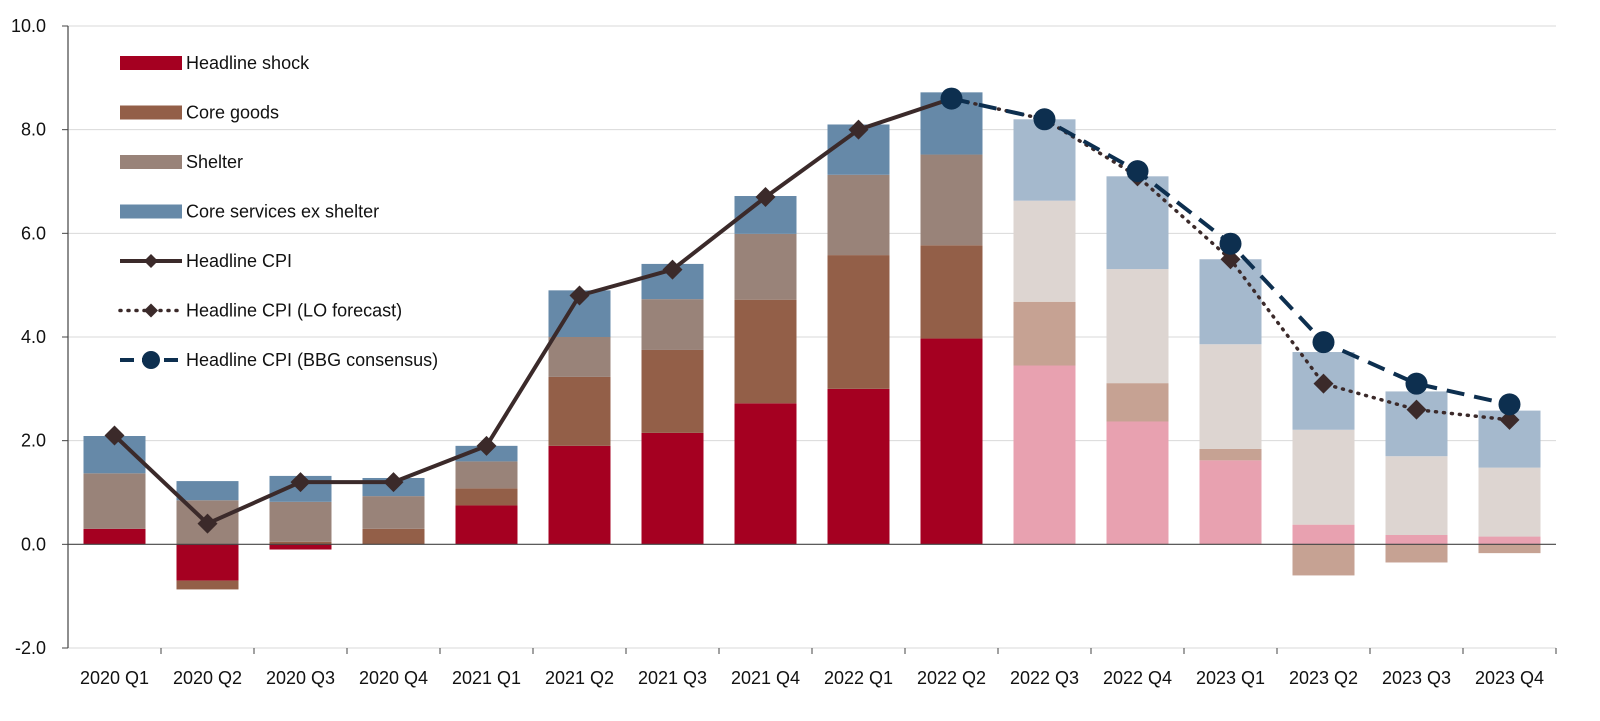 Image resolution: width=1600 pixels, height=721 pixels. What do you see at coordinates (1137, 678) in the screenshot?
I see `x-tick-label: 2022 Q4` at bounding box center [1137, 678].